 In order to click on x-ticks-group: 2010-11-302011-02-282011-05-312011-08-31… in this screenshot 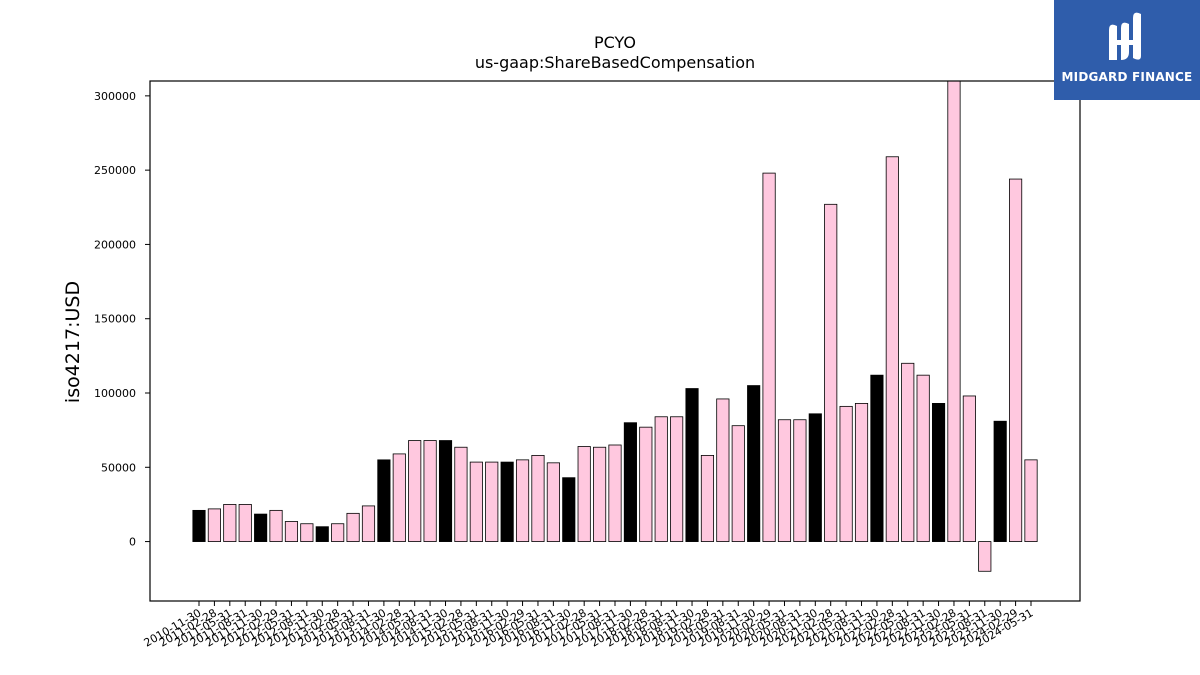, I will do `click(589, 625)`.